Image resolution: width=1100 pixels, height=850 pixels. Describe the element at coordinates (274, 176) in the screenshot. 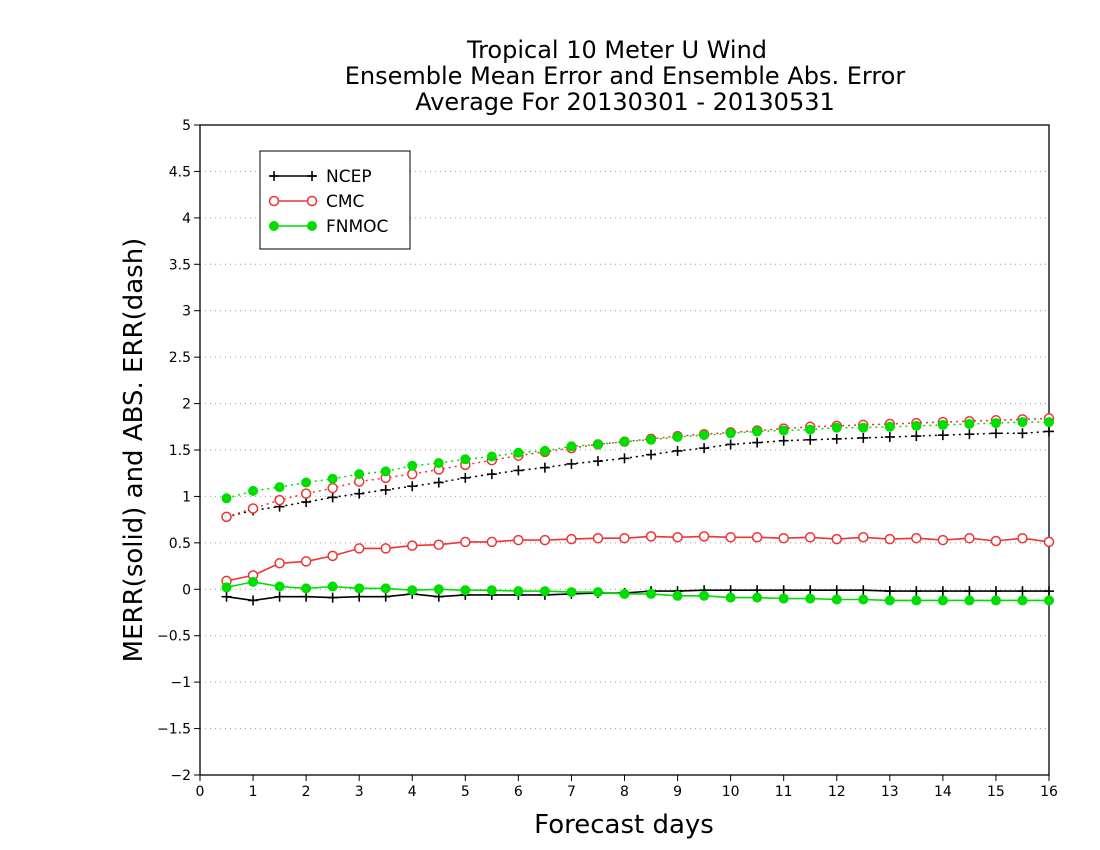

I see `legend-marker-left-ncep` at that location.